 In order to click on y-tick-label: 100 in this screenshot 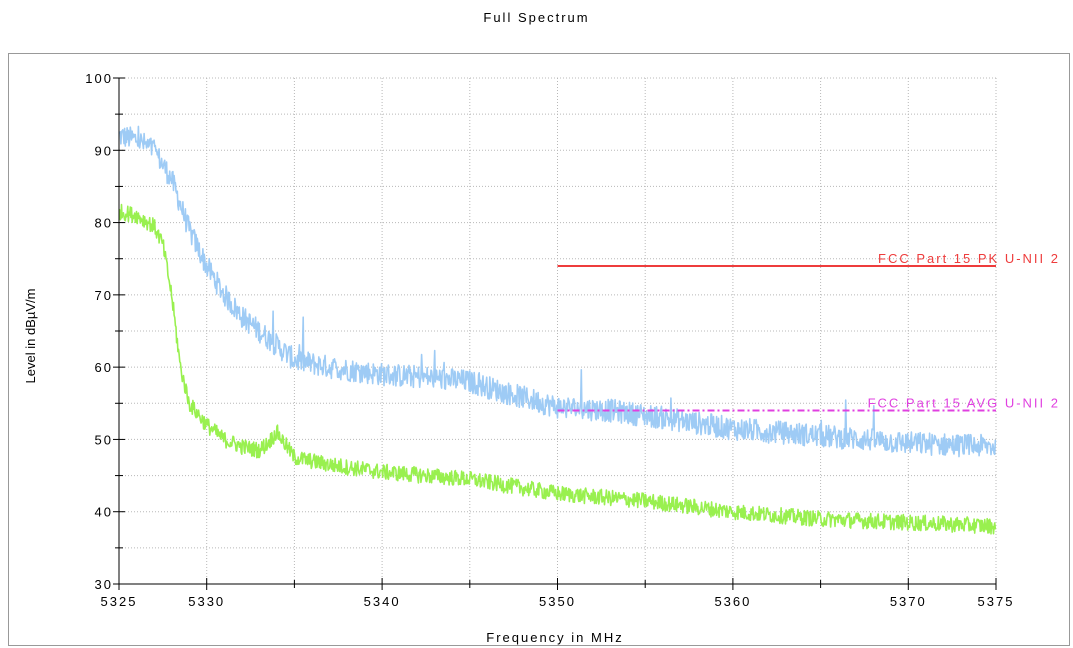, I will do `click(99, 78)`.